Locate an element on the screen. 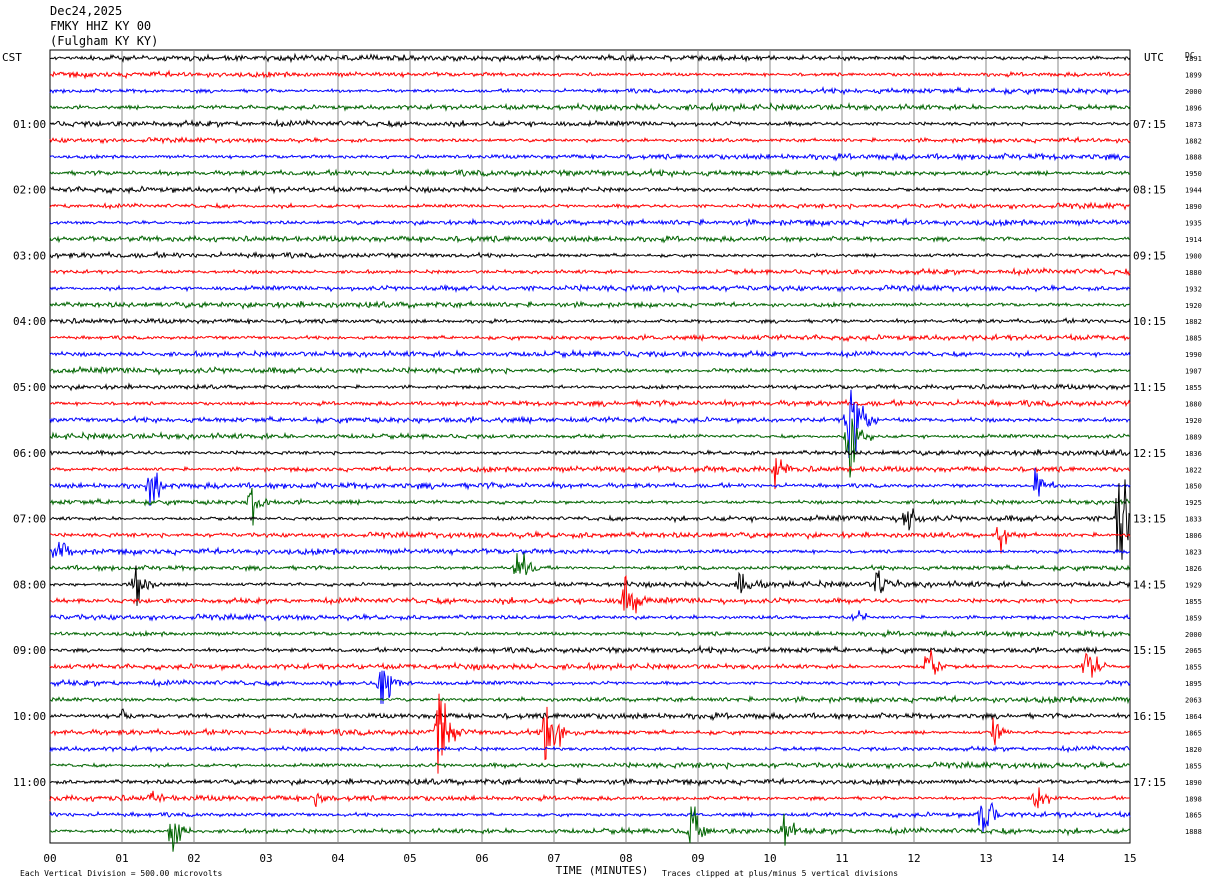 The height and width of the screenshot is (886, 1210). right-time-label: 16:15 is located at coordinates (1149, 716).